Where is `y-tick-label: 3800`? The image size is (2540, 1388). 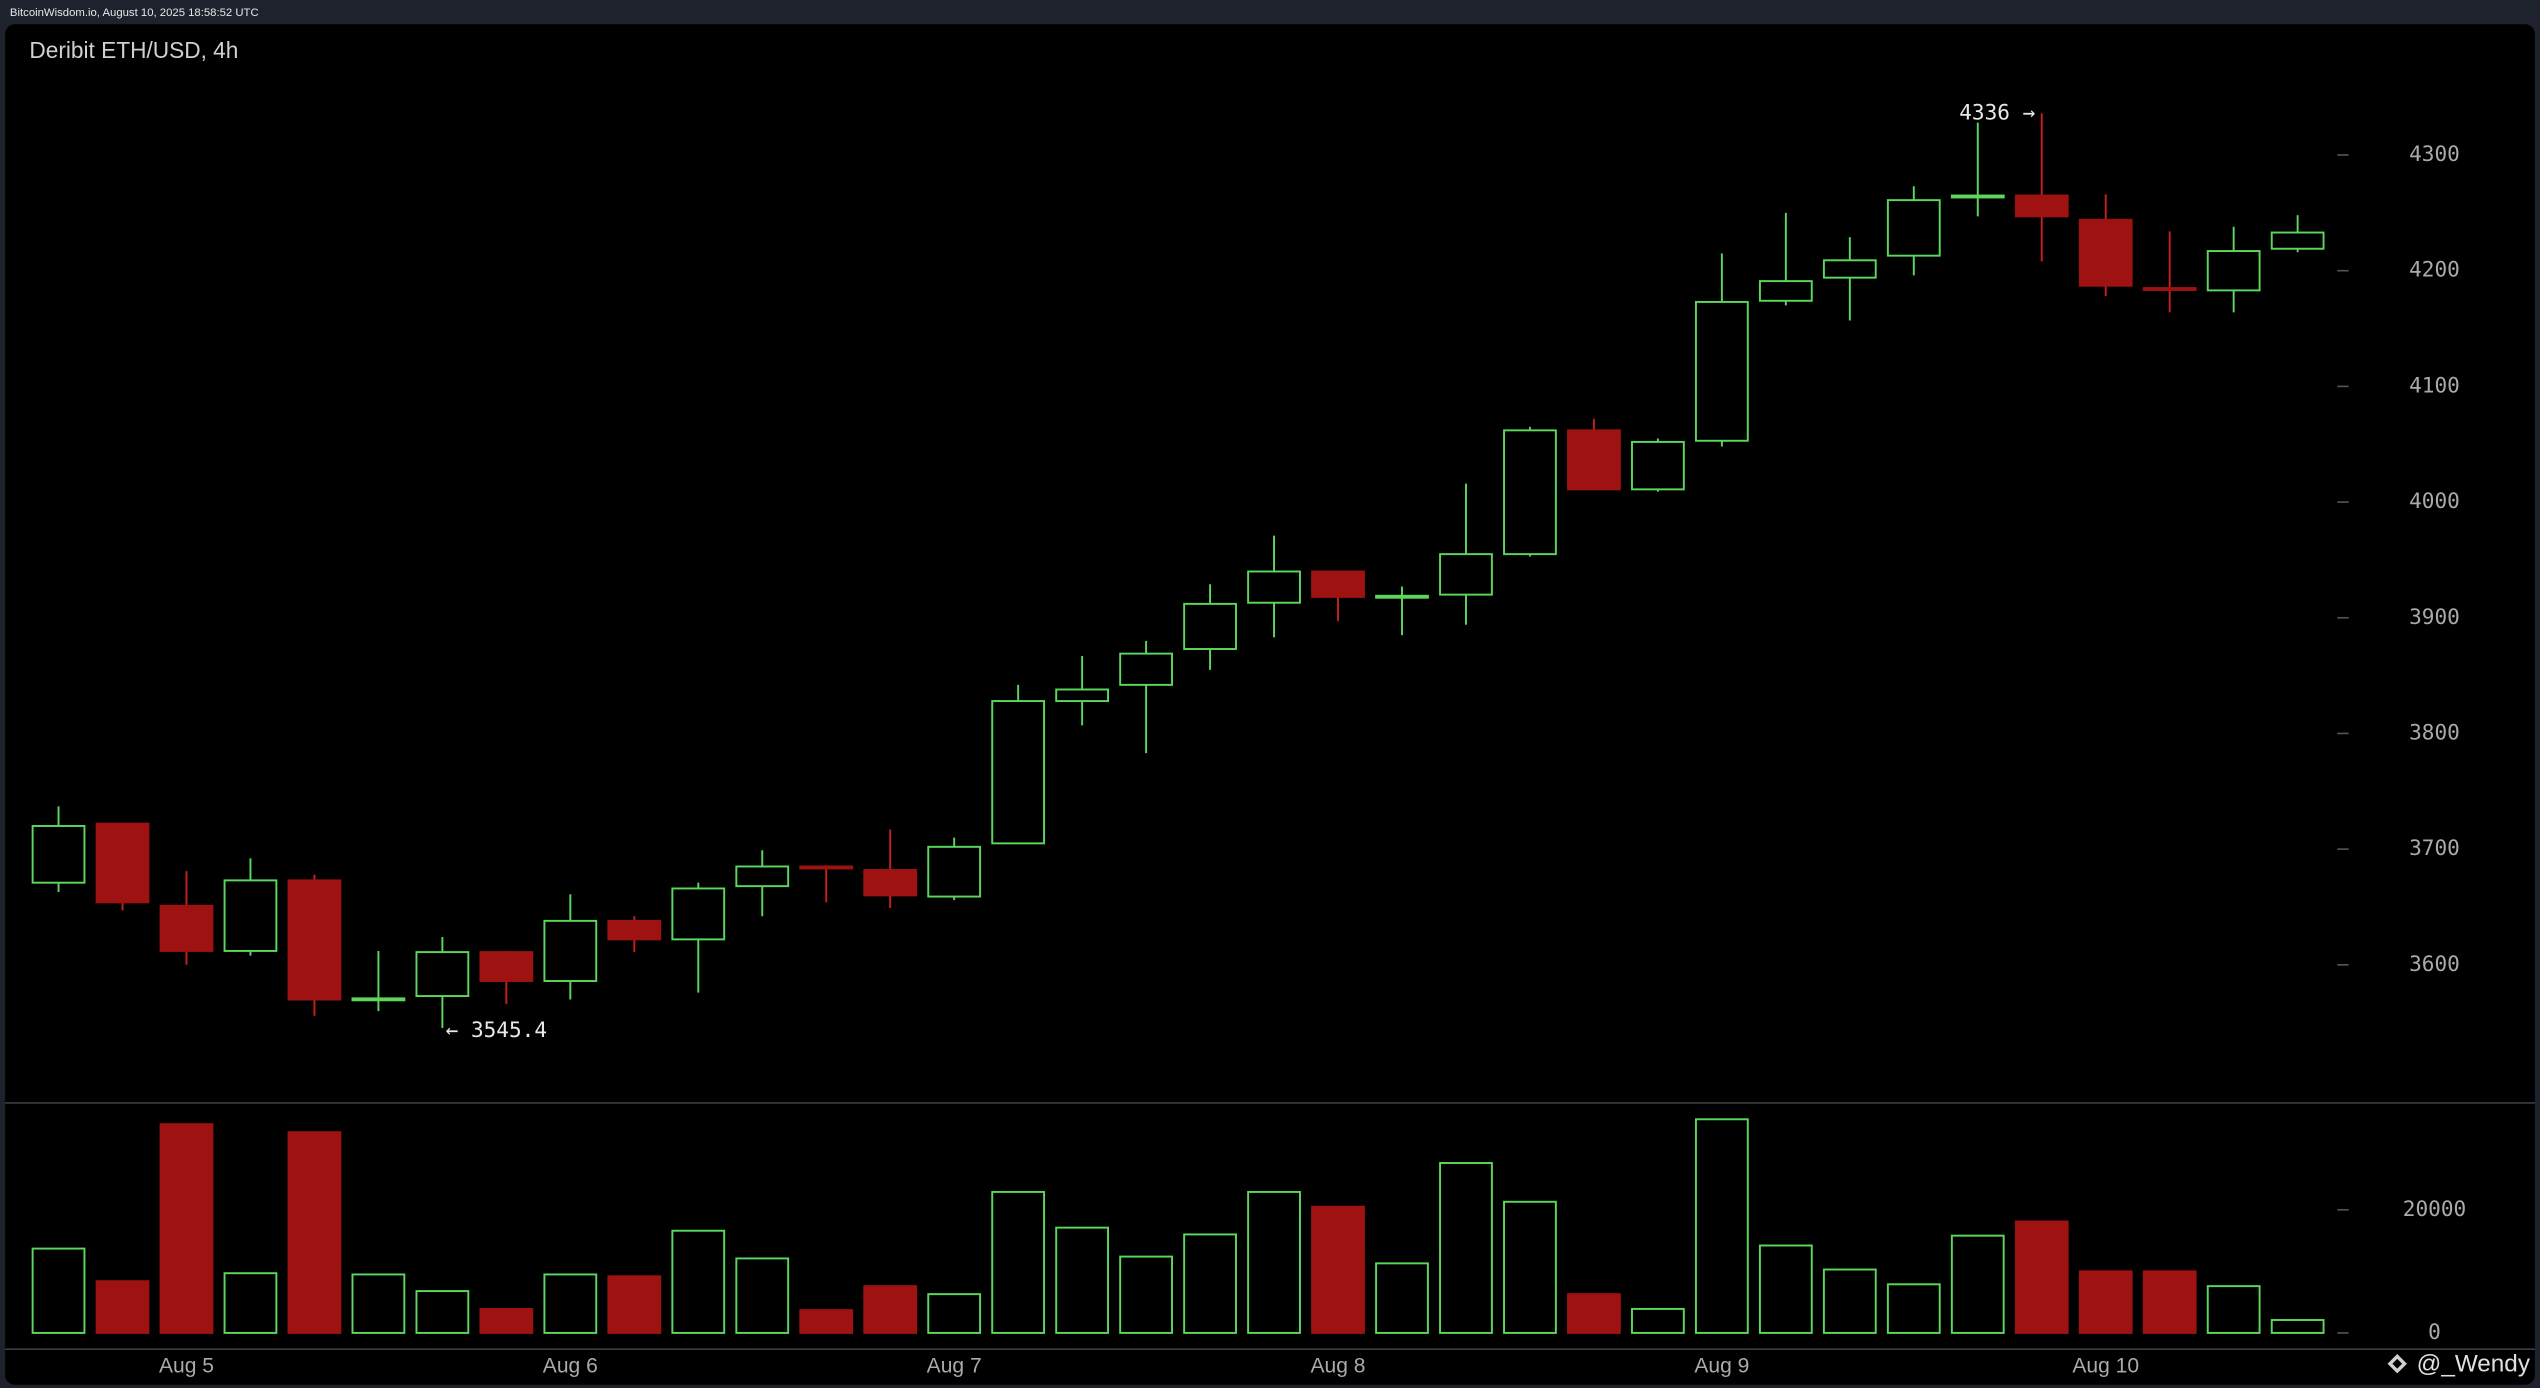
y-tick-label: 3800 is located at coordinates (2434, 731).